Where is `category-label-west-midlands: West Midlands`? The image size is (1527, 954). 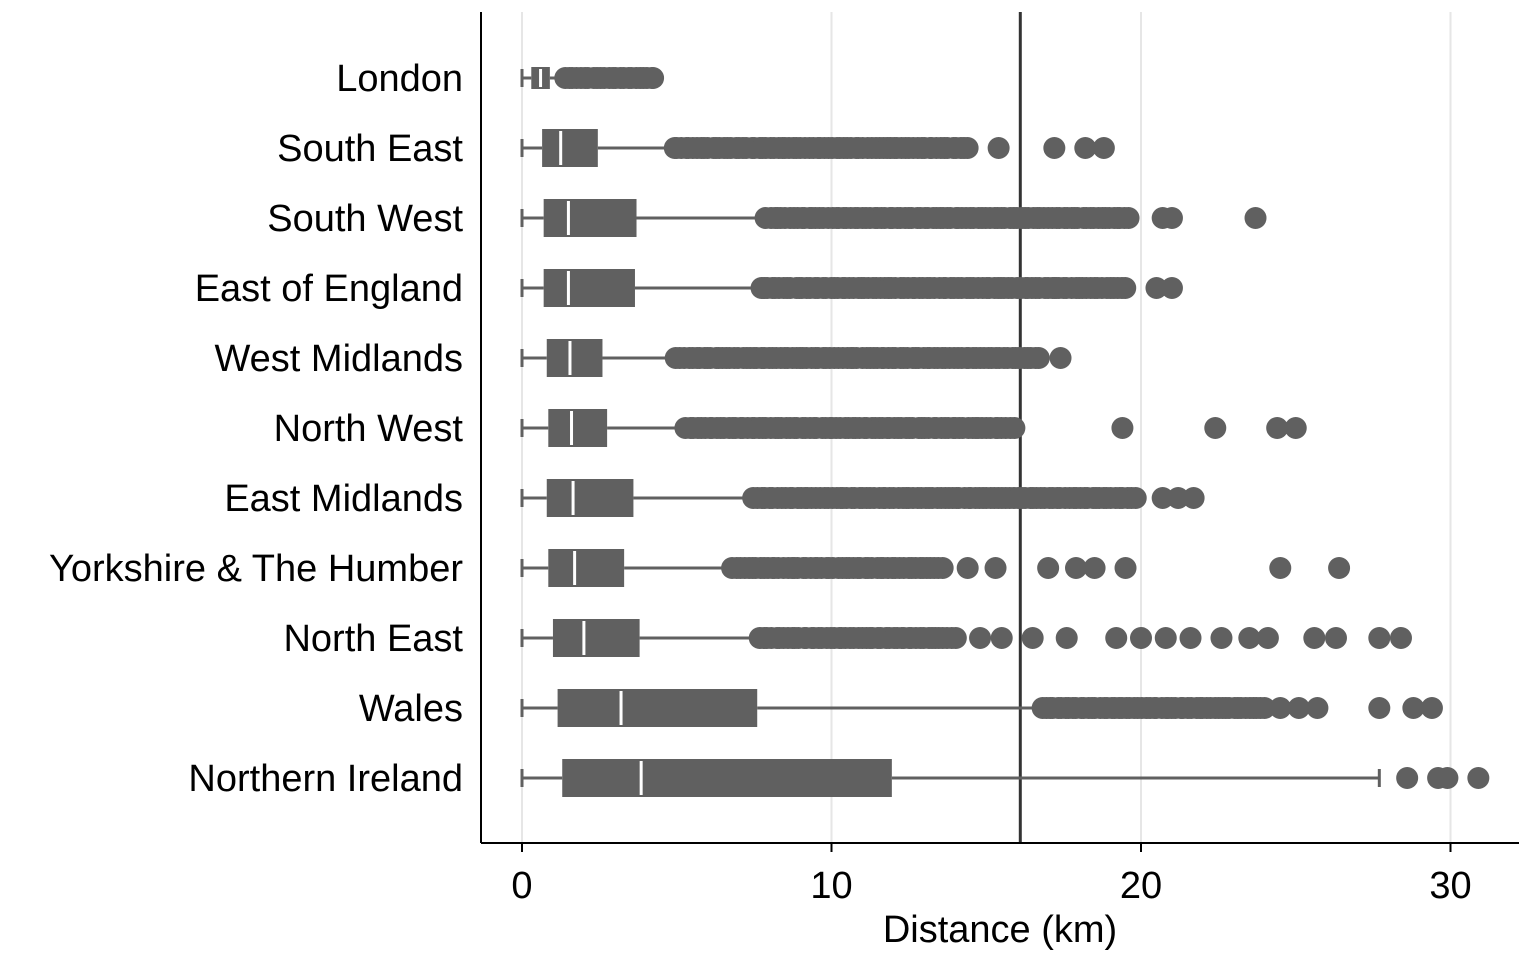 category-label-west-midlands: West Midlands is located at coordinates (338, 359).